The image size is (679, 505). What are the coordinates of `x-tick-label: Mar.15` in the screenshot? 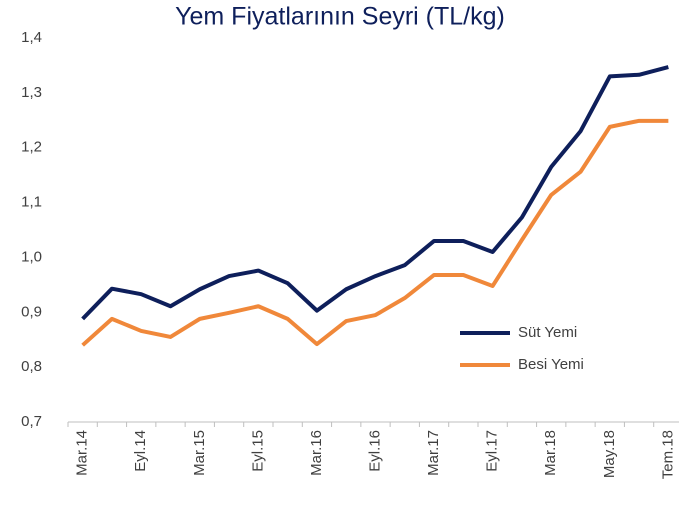 It's located at (199, 453).